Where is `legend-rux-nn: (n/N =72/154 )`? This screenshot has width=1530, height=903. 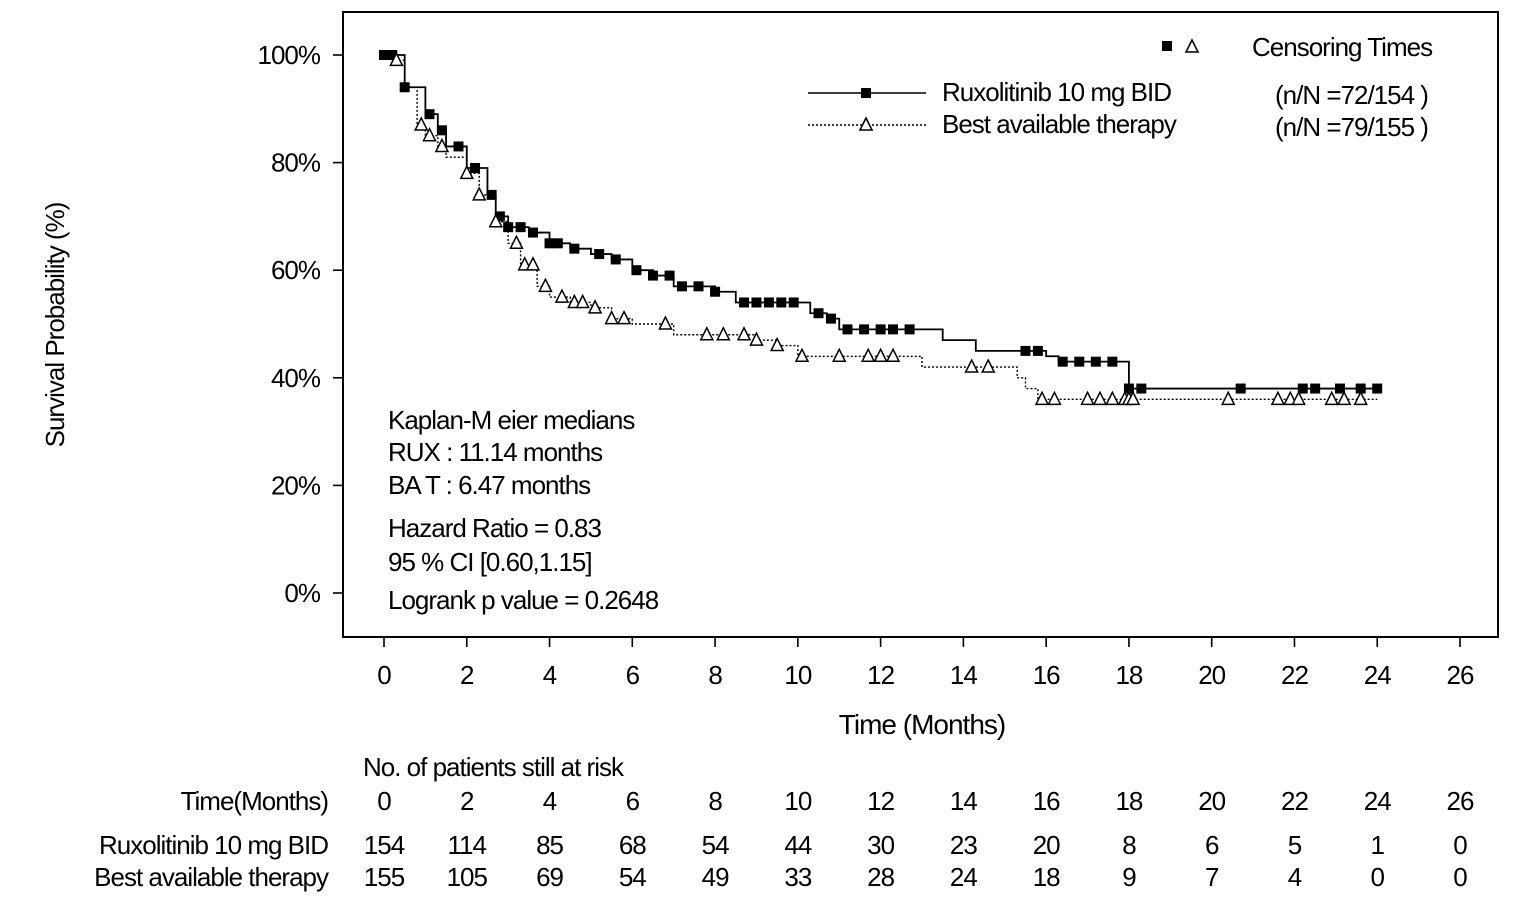 legend-rux-nn: (n/N =72/154 ) is located at coordinates (1351, 95).